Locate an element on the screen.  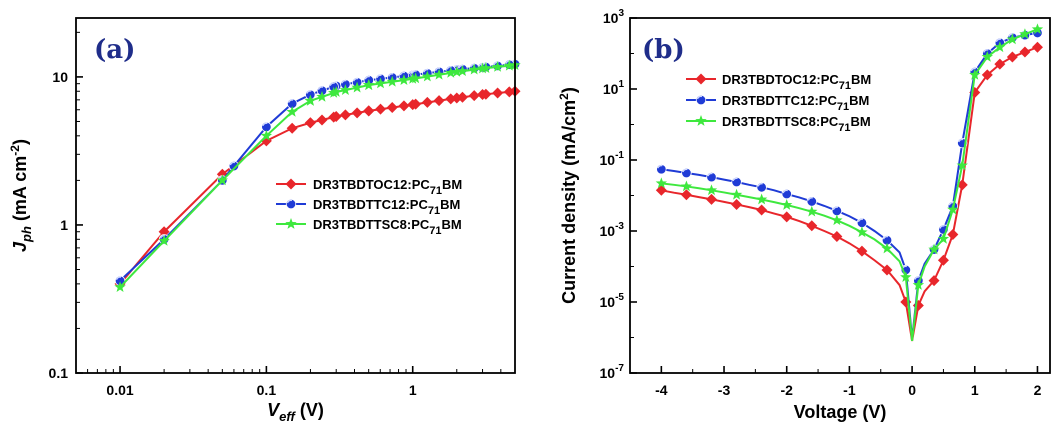
x-tick-label: -1 is located at coordinates (849, 390).